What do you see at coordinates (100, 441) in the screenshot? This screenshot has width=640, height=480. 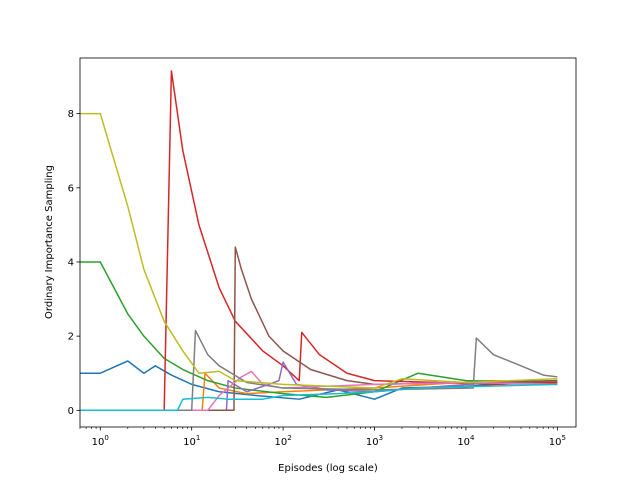 I see `x-tick-label: 10⁰` at bounding box center [100, 441].